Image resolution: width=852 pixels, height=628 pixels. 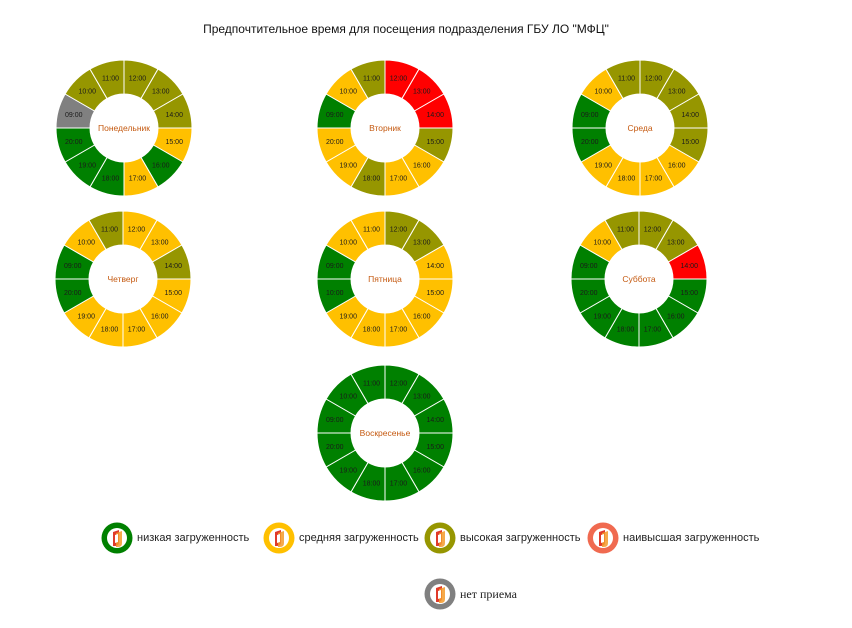 What do you see at coordinates (603, 538) in the screenshot?
I see `highest-load-logo-icon` at bounding box center [603, 538].